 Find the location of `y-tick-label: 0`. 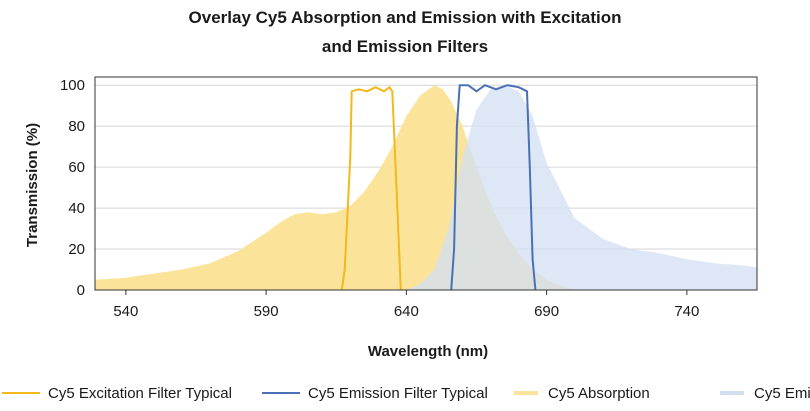

y-tick-label: 0 is located at coordinates (81, 290).